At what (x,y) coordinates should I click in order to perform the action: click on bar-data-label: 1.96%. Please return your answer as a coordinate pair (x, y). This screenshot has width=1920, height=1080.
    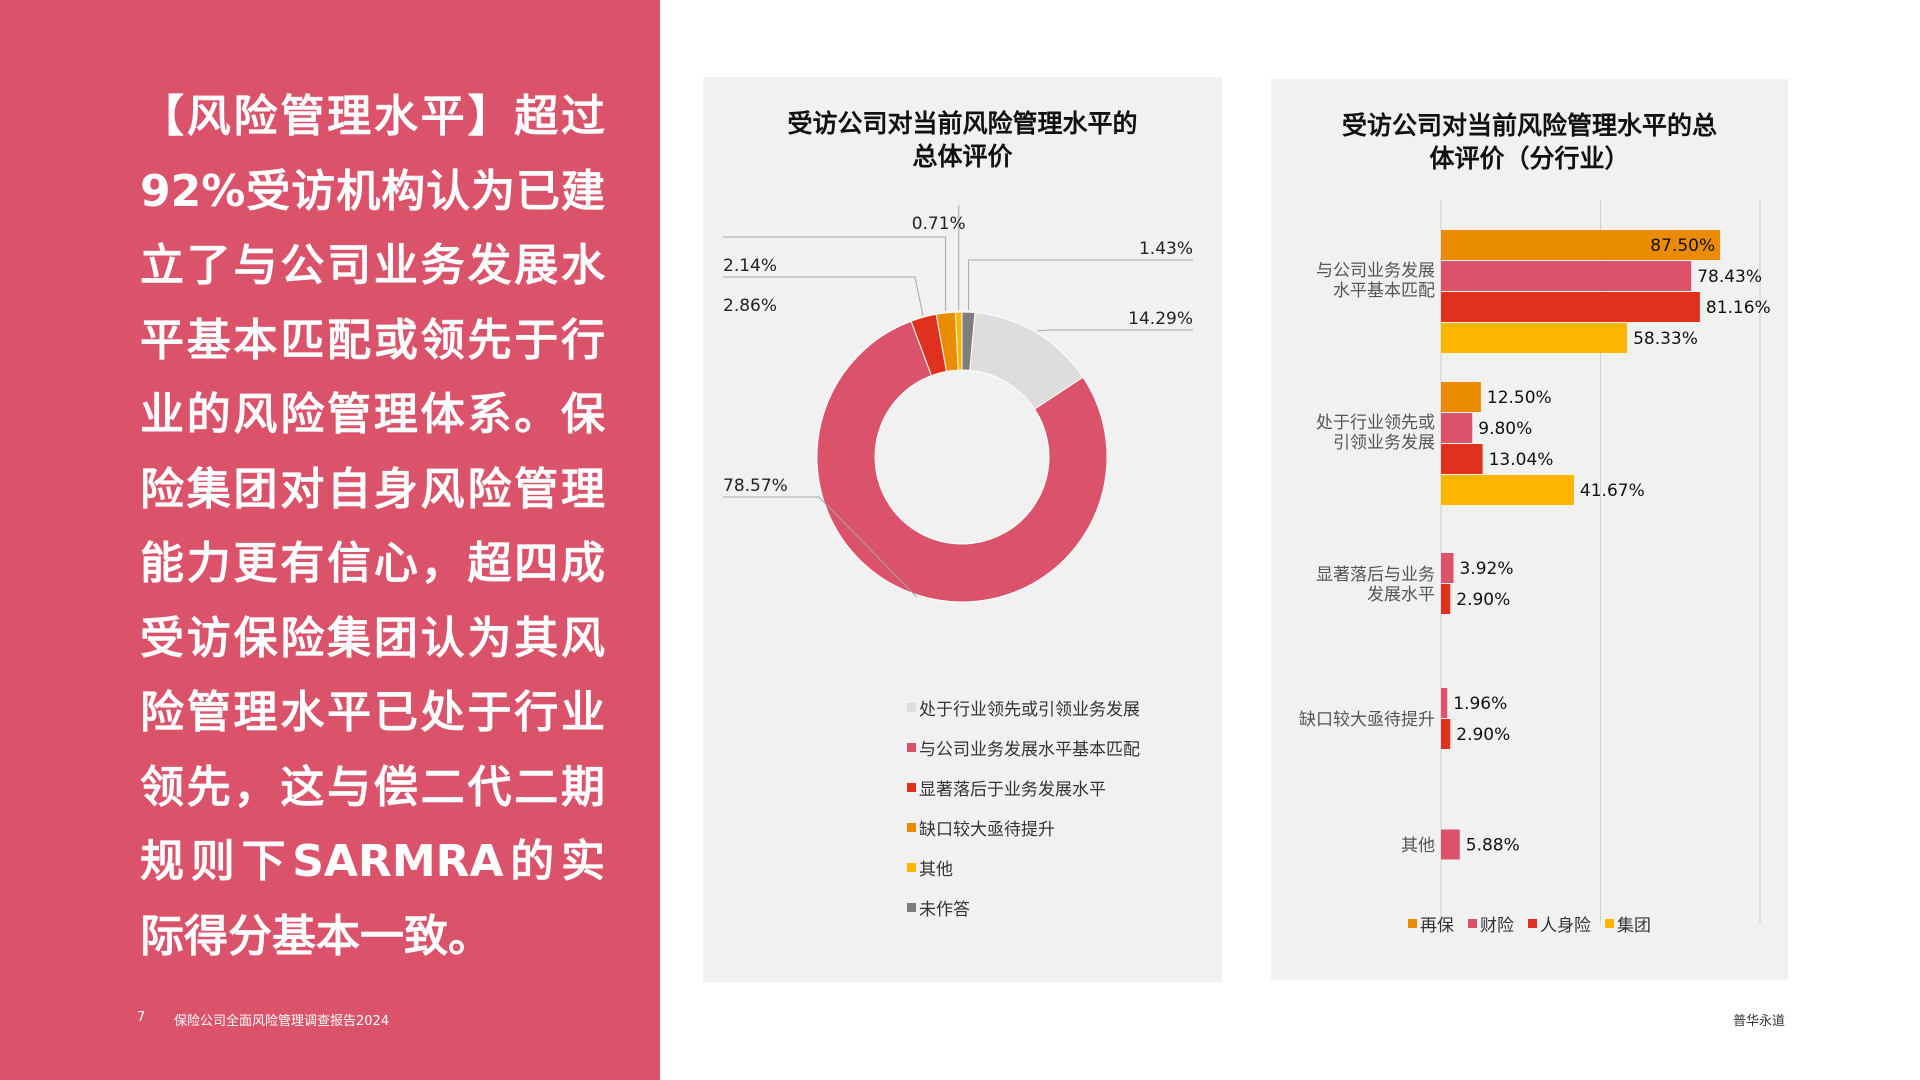
    Looking at the image, I should click on (1480, 704).